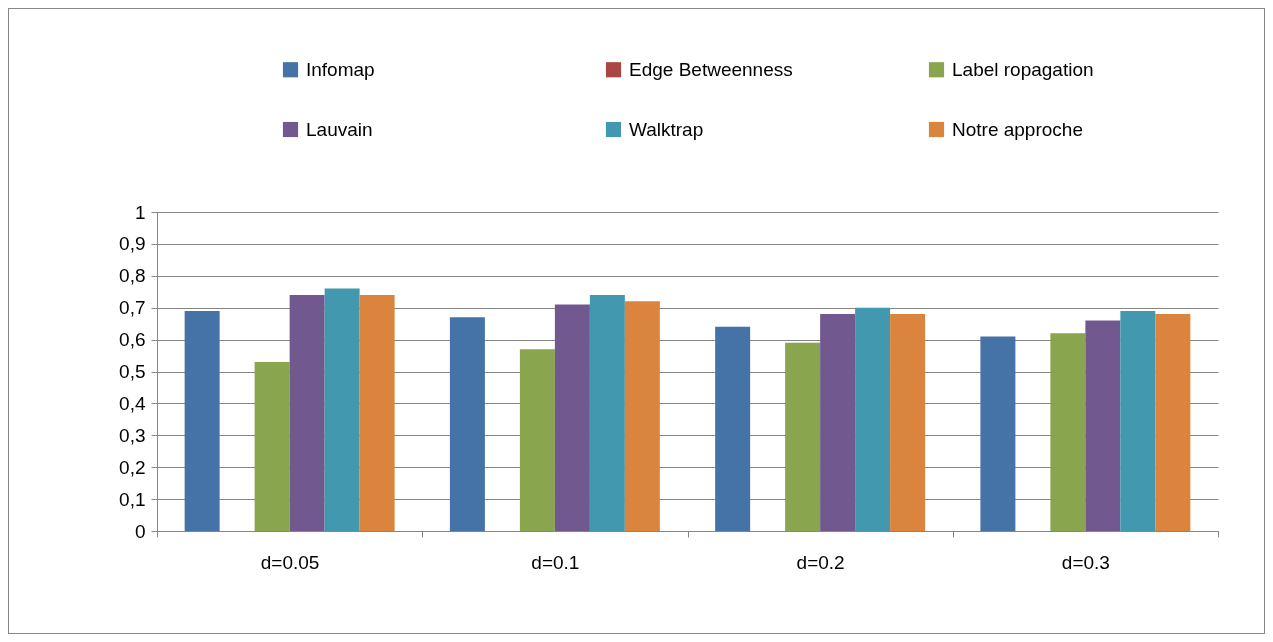 This screenshot has width=1273, height=642. What do you see at coordinates (132, 467) in the screenshot?
I see `y-tick-label: 0,2` at bounding box center [132, 467].